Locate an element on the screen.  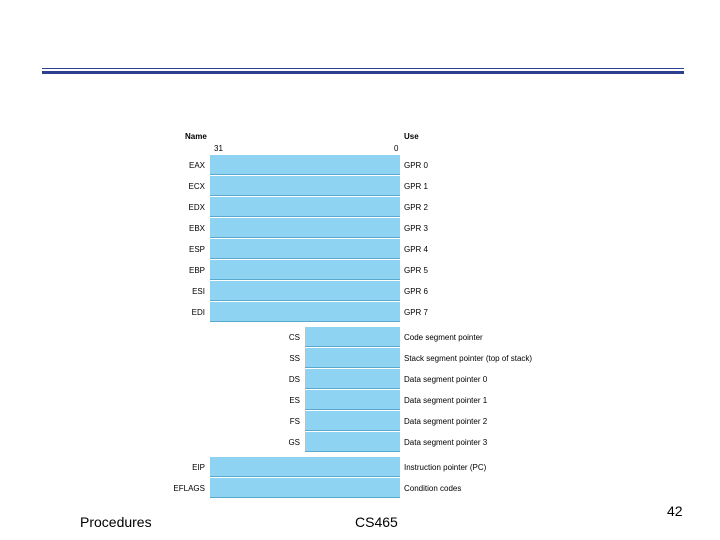
register-name: GS is located at coordinates (294, 442).